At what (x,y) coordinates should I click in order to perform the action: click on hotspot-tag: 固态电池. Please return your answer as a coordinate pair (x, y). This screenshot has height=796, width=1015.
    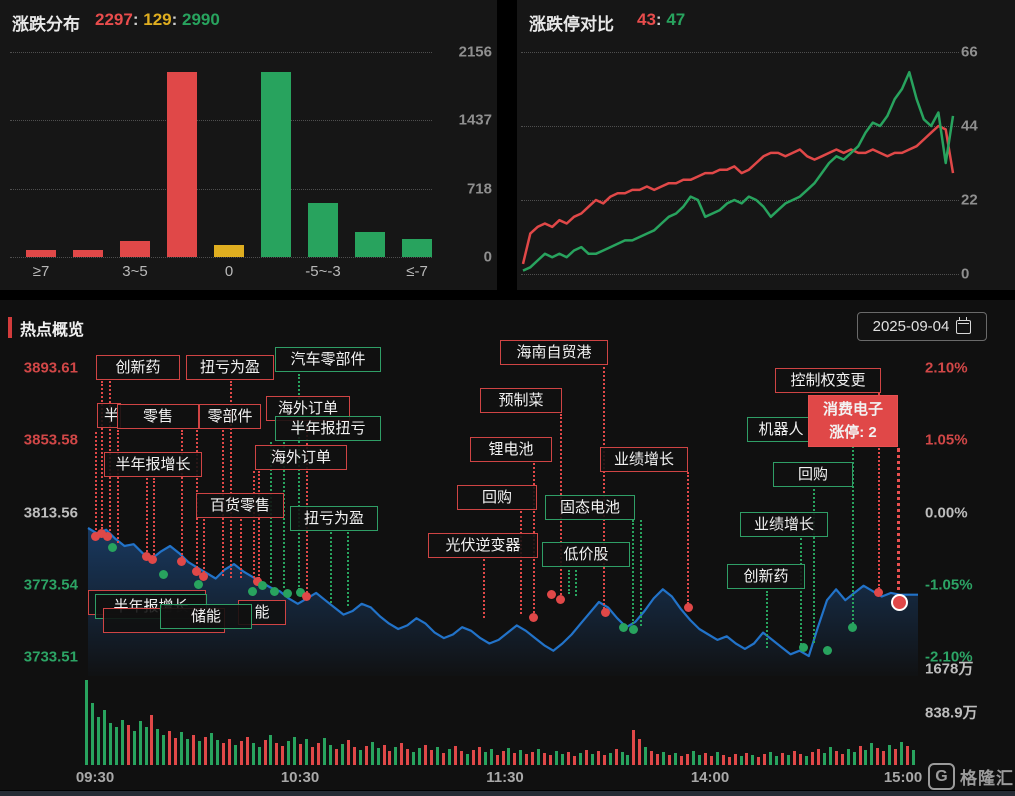
    Looking at the image, I should click on (590, 507).